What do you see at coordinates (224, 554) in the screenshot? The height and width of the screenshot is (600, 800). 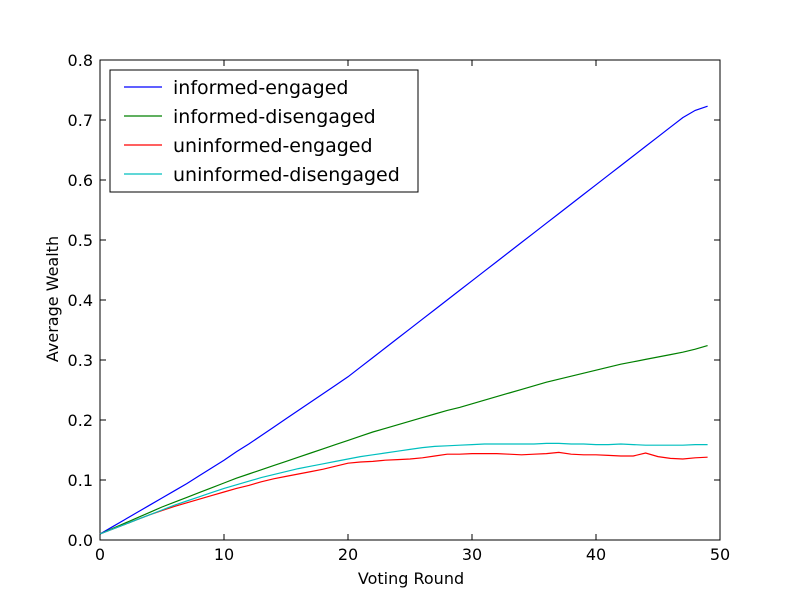 I see `x-tick-label: 10` at bounding box center [224, 554].